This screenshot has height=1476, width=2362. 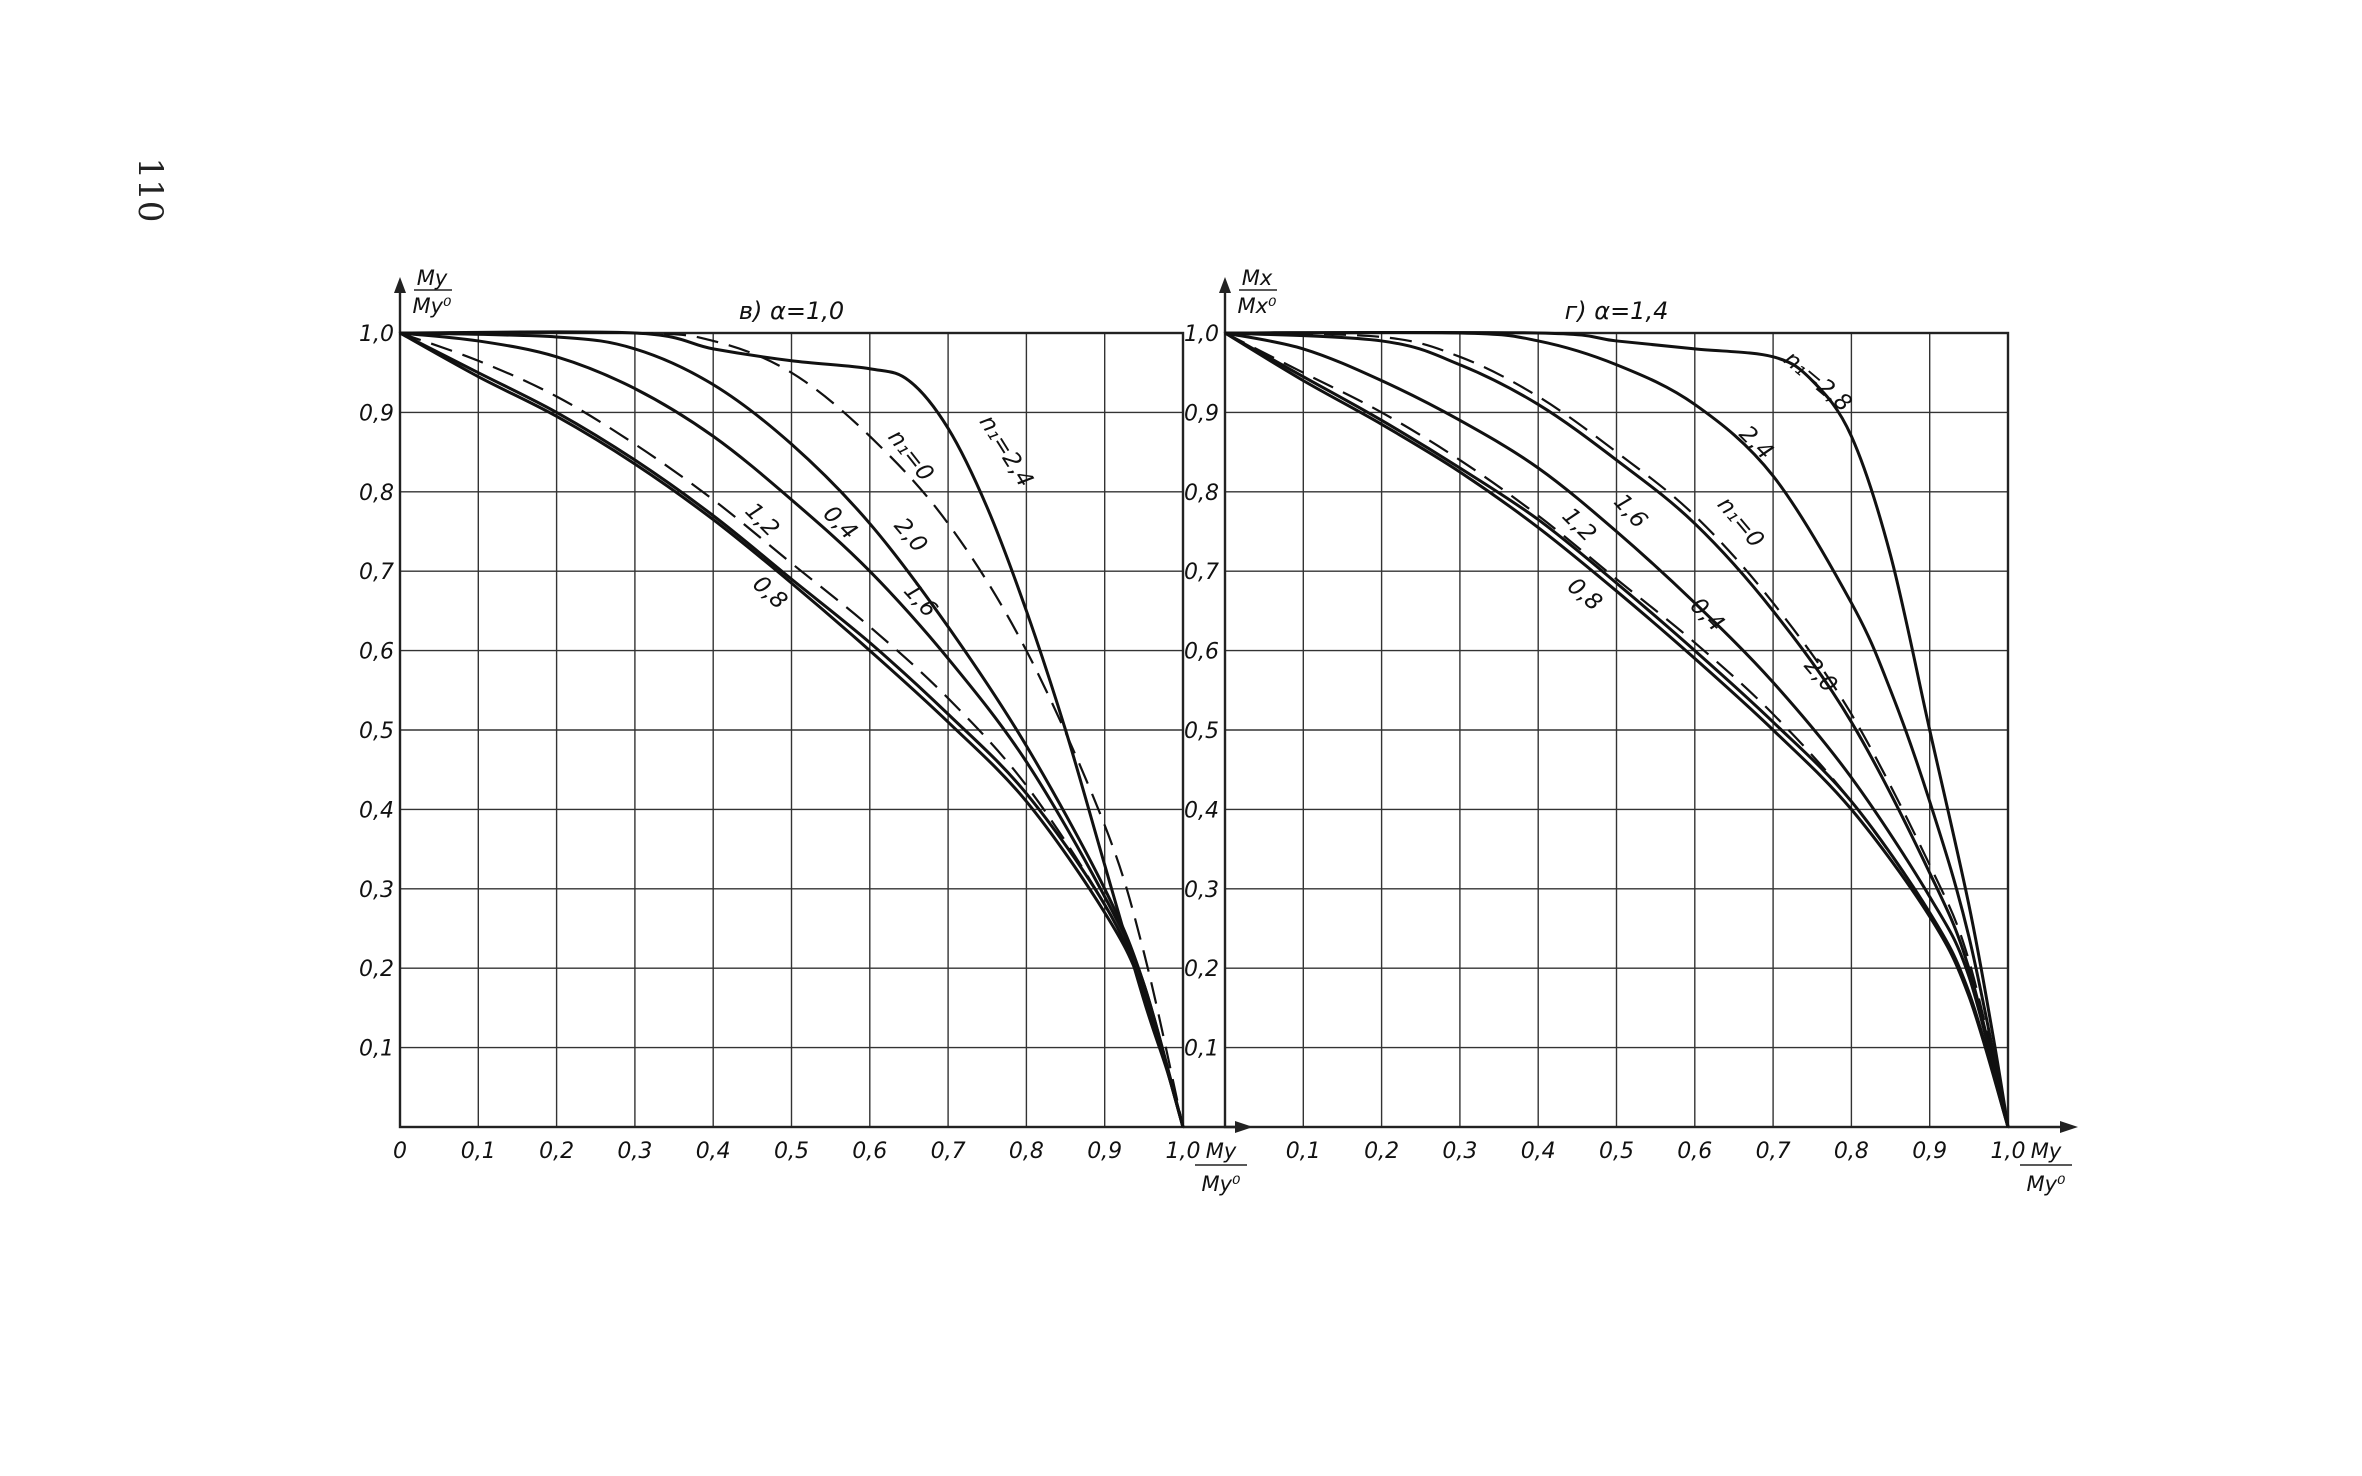 I want to click on chart-0-y-tick: 0,5, so click(x=376, y=731).